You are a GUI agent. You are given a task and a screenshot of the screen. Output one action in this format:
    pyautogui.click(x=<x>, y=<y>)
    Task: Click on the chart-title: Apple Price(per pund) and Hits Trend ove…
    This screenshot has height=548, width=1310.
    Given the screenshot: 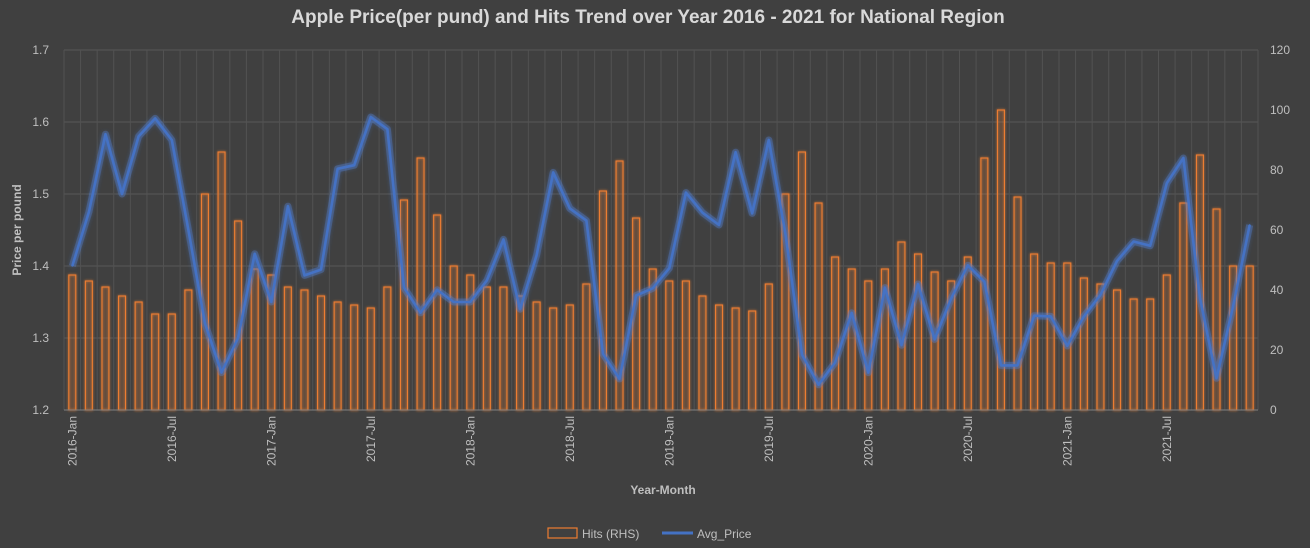 What is the action you would take?
    pyautogui.click(x=647, y=17)
    